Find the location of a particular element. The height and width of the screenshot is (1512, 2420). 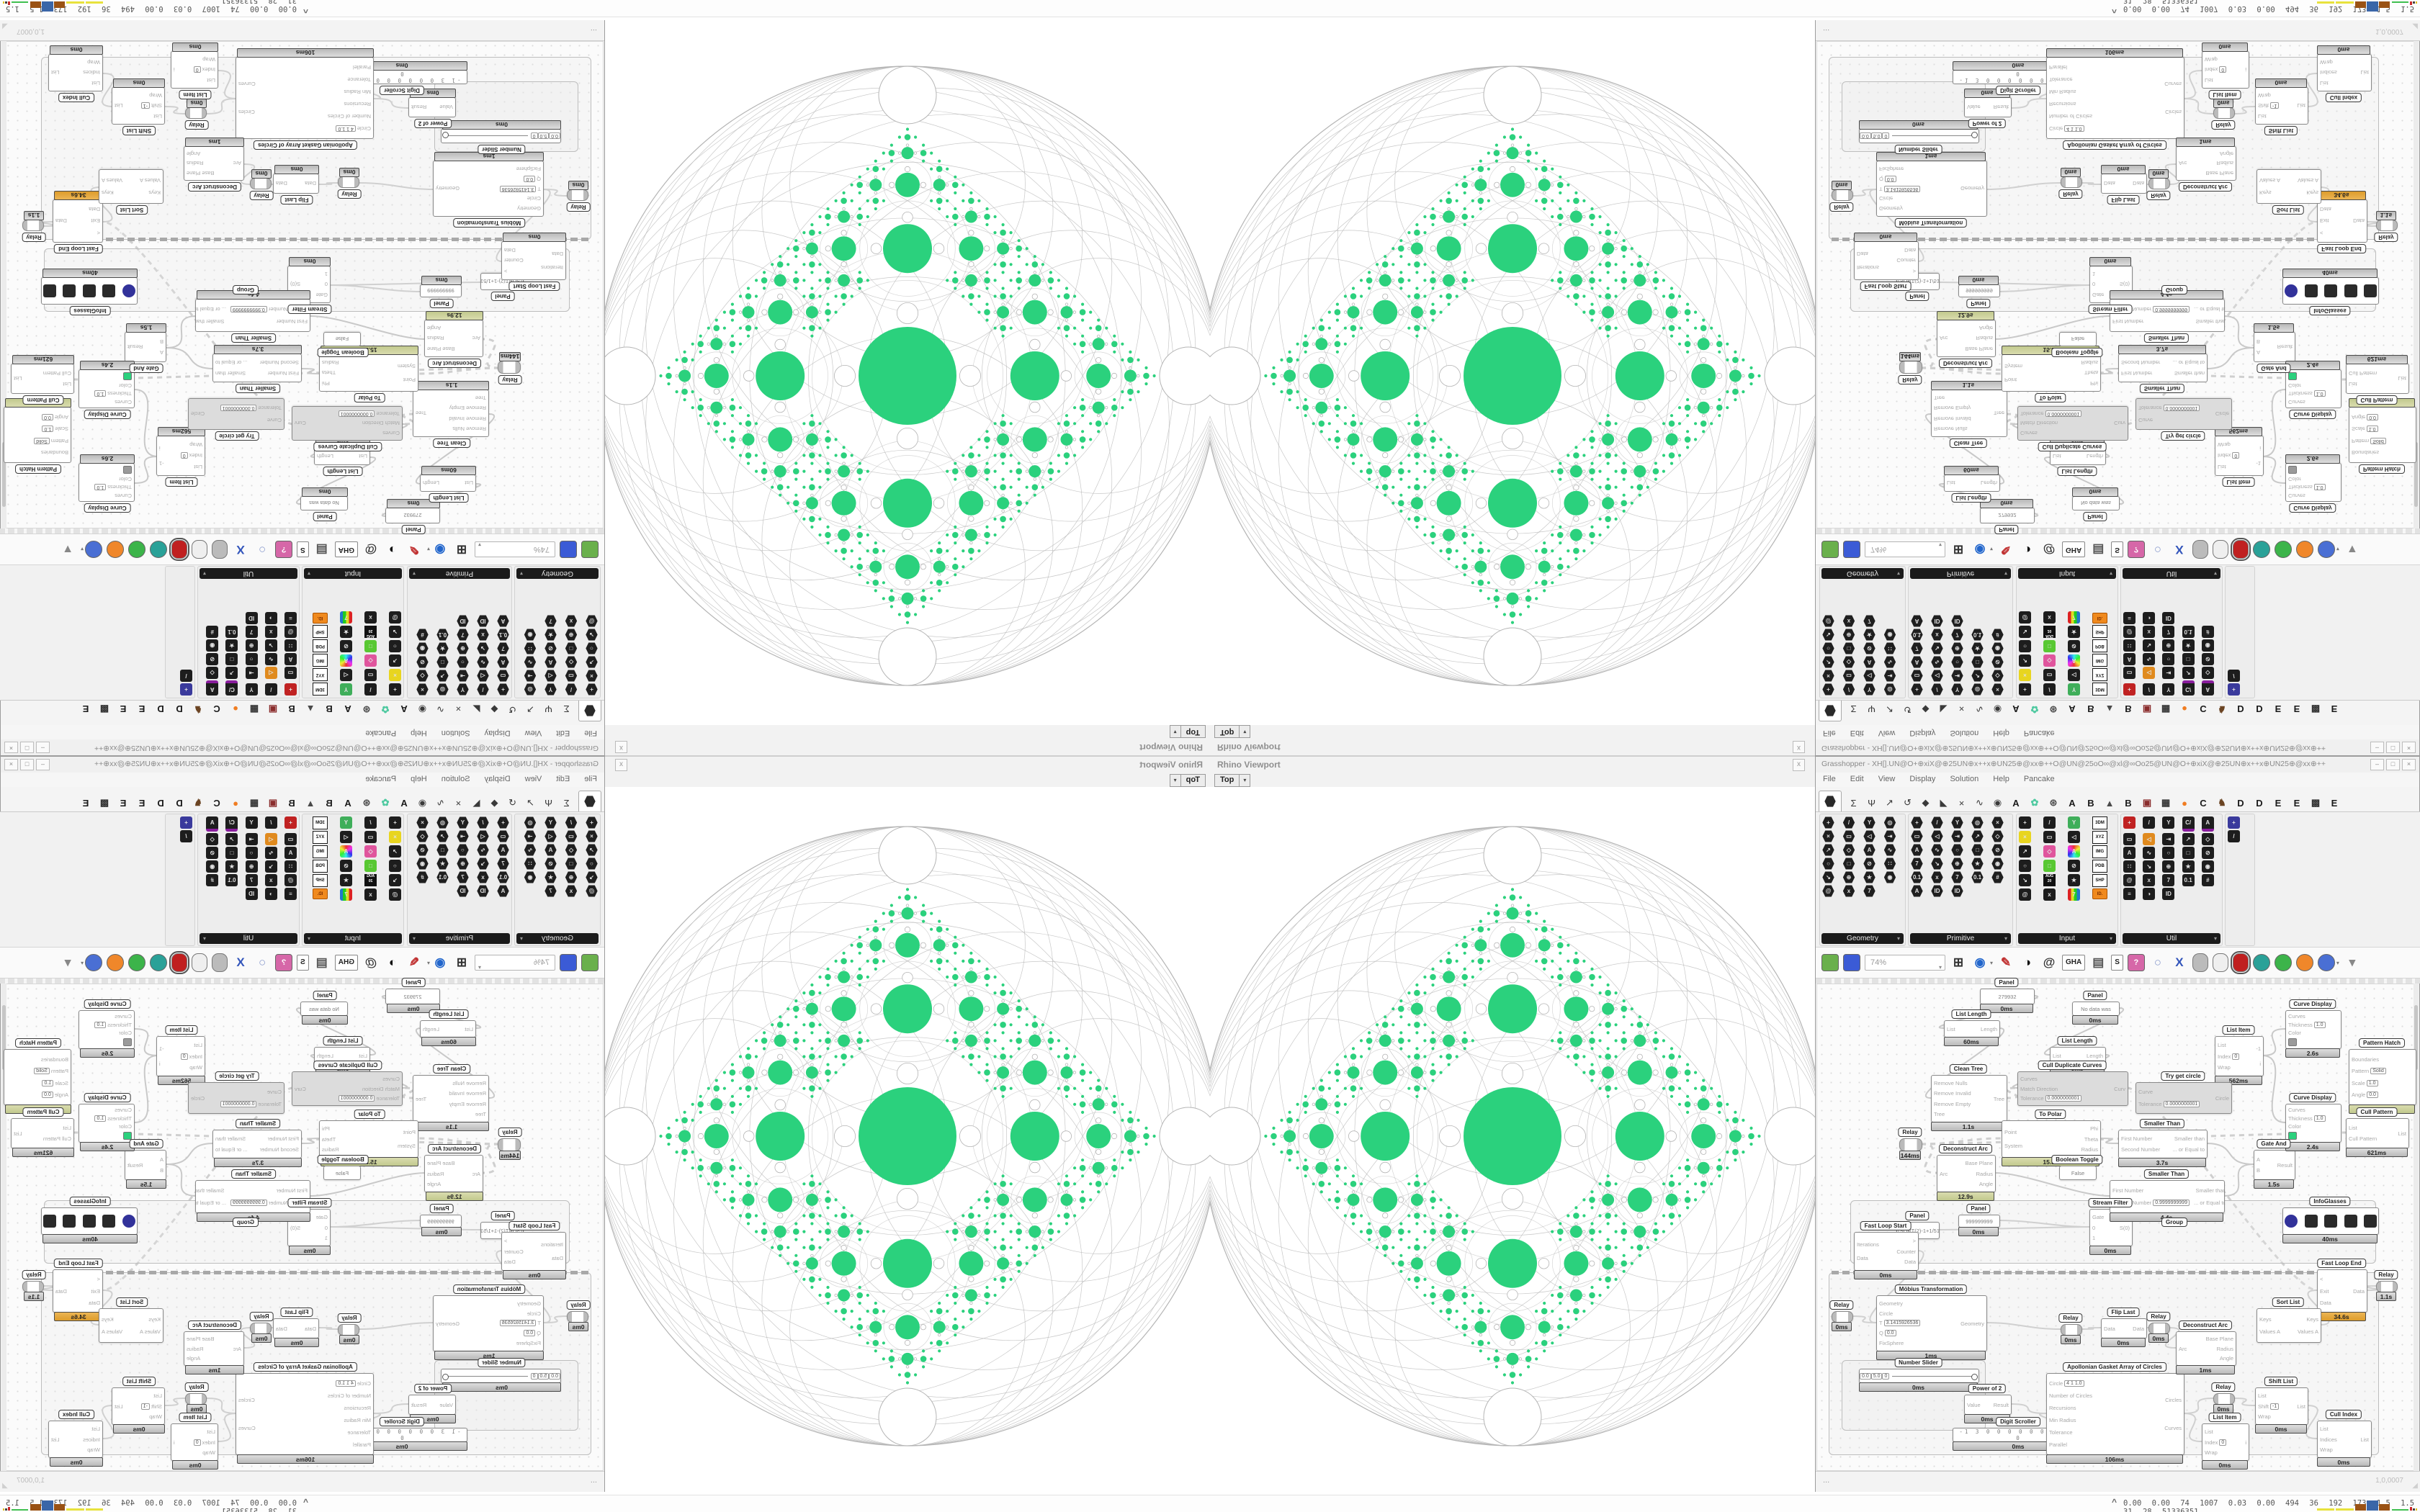

component-icon: ID is located at coordinates (463, 891).